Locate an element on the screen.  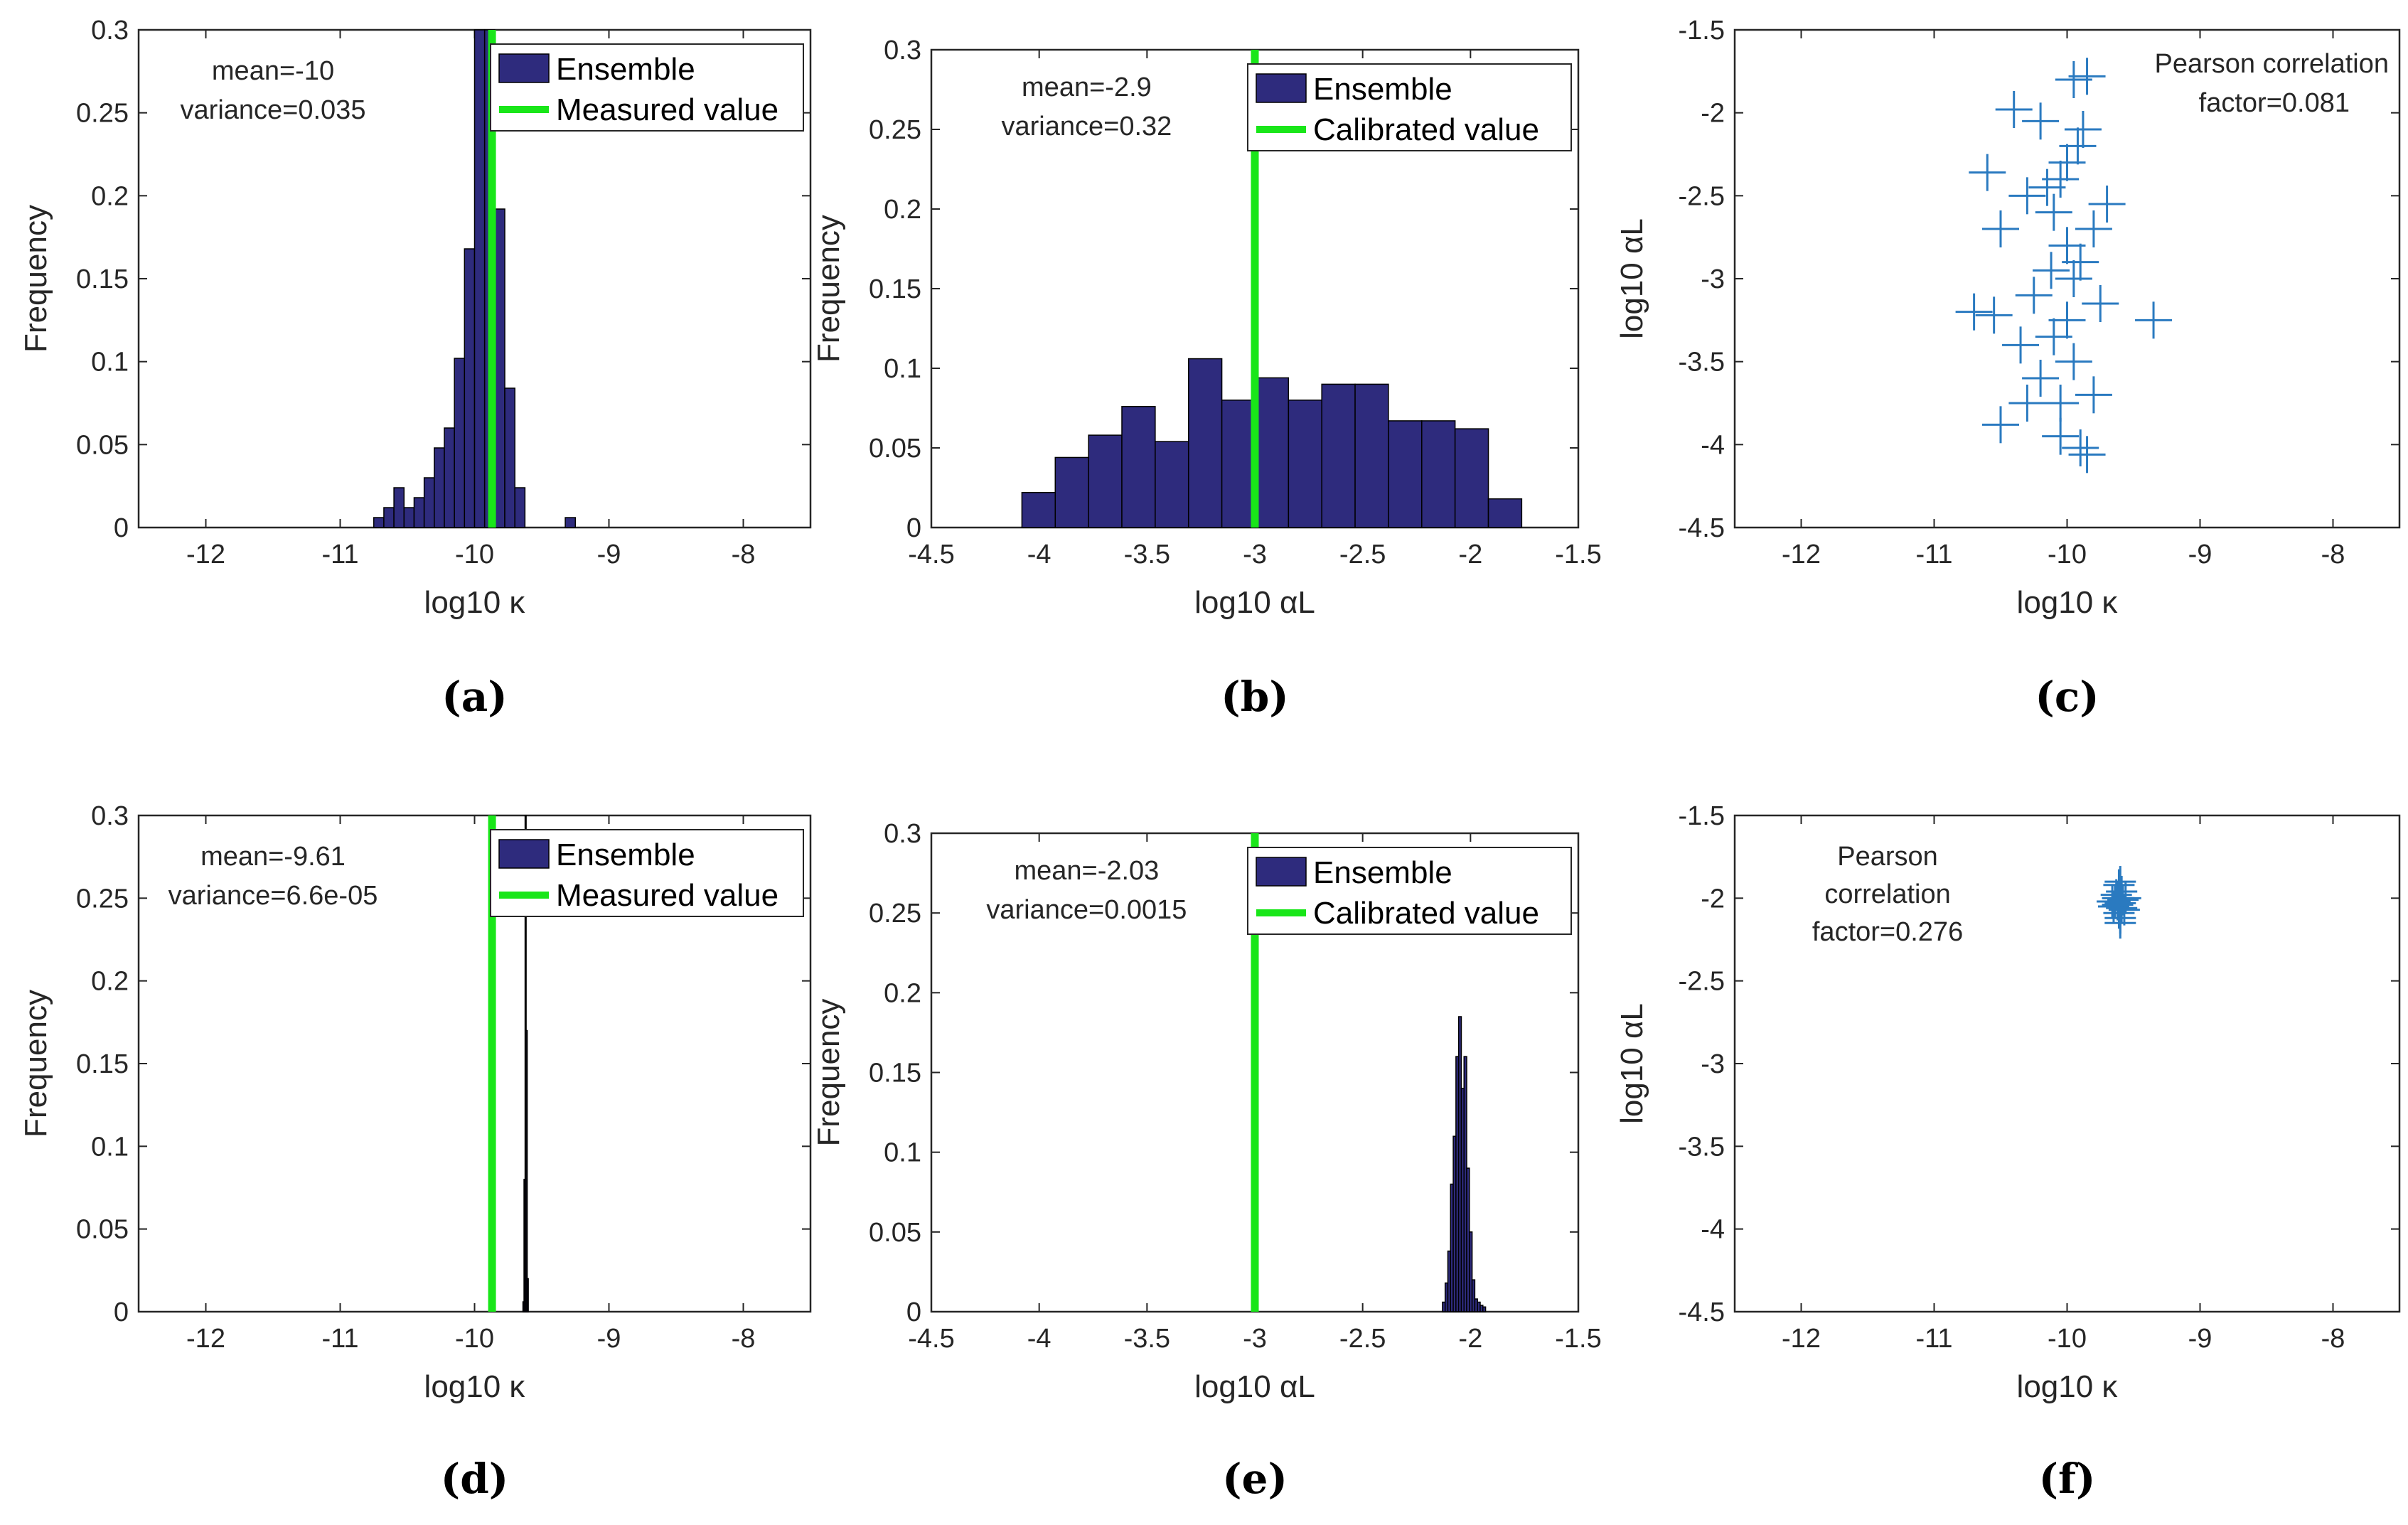
panel-caption: (a) is located at coordinates (474, 697).